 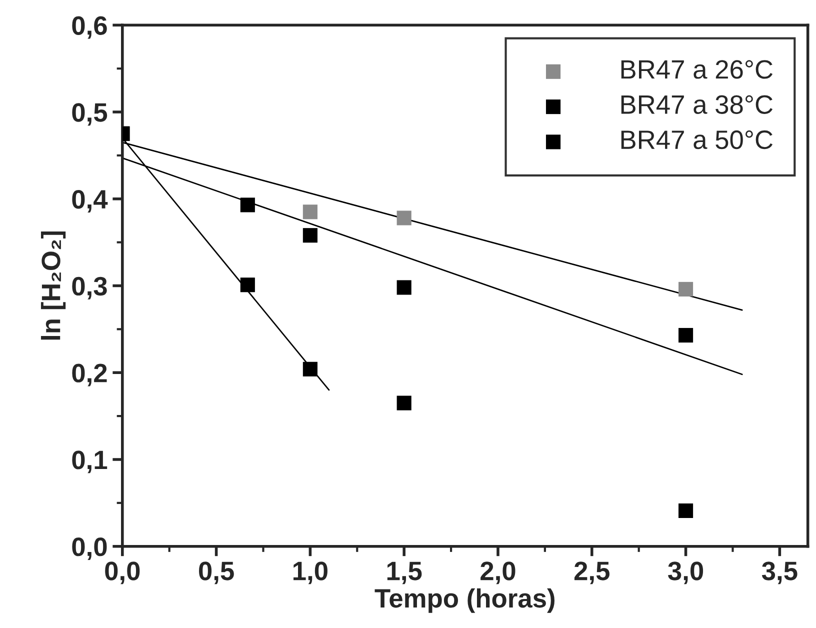 What do you see at coordinates (90, 114) in the screenshot?
I see `y-tick-label: 0,5` at bounding box center [90, 114].